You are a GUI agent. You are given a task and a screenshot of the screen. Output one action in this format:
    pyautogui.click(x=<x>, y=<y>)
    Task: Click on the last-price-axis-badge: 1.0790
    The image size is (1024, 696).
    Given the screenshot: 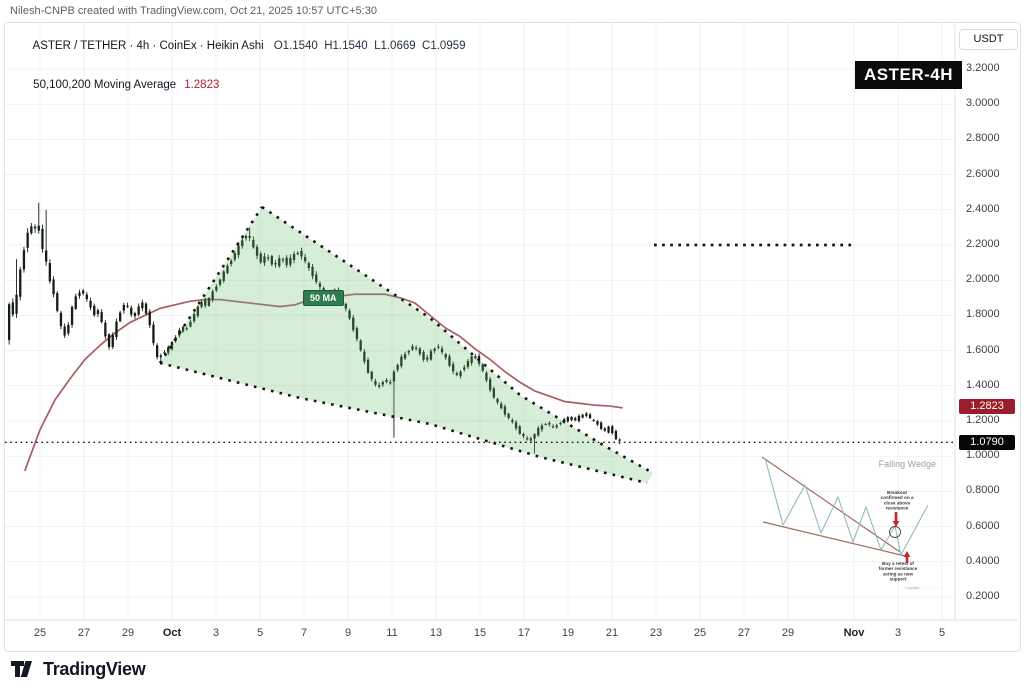 What is the action you would take?
    pyautogui.click(x=987, y=442)
    